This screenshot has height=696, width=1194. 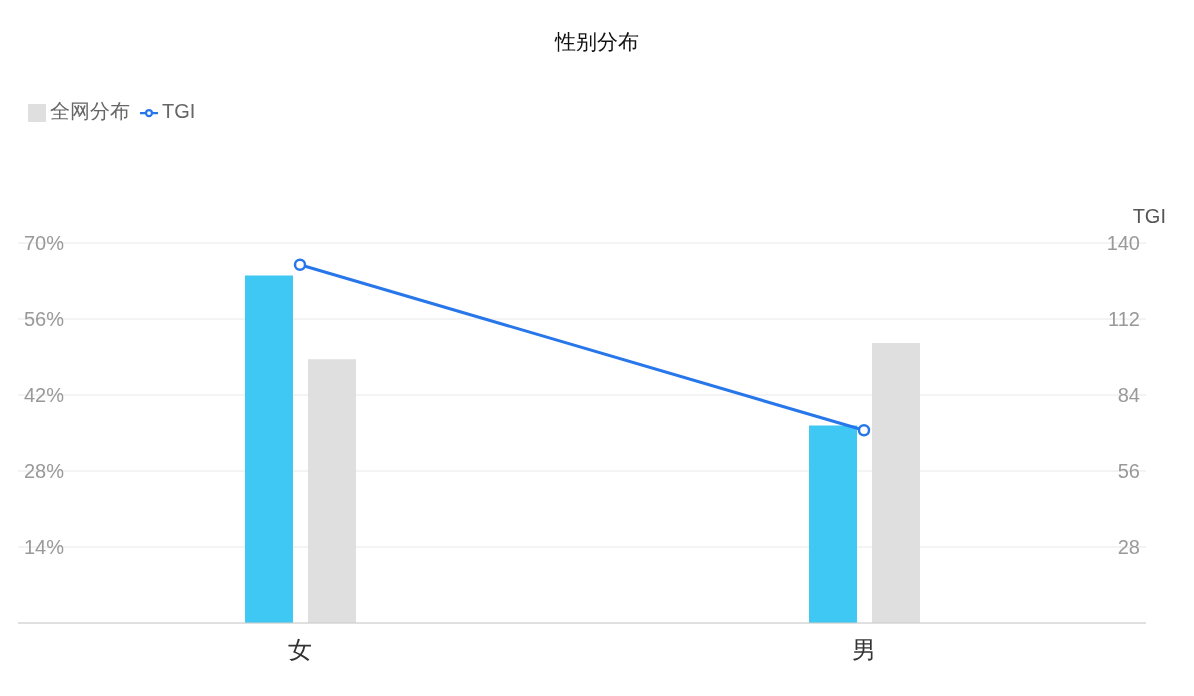 I want to click on y-tick-label: 56%, so click(x=44, y=319).